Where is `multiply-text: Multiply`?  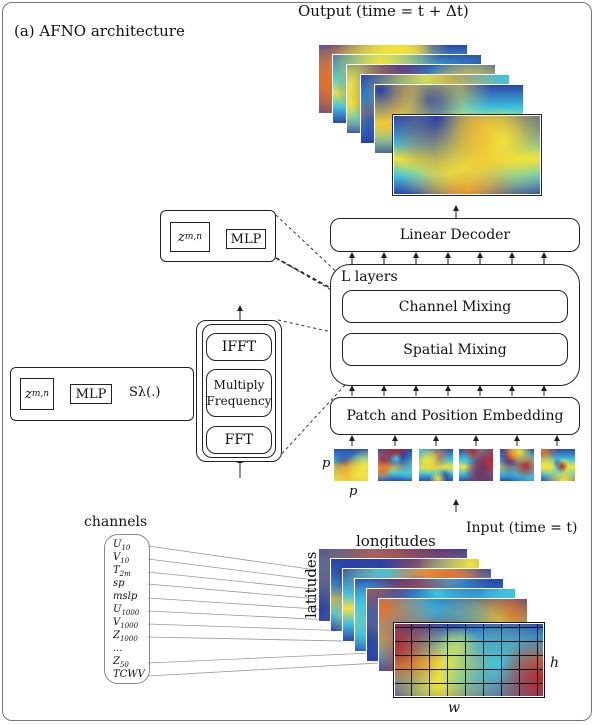
multiply-text: Multiply is located at coordinates (239, 385).